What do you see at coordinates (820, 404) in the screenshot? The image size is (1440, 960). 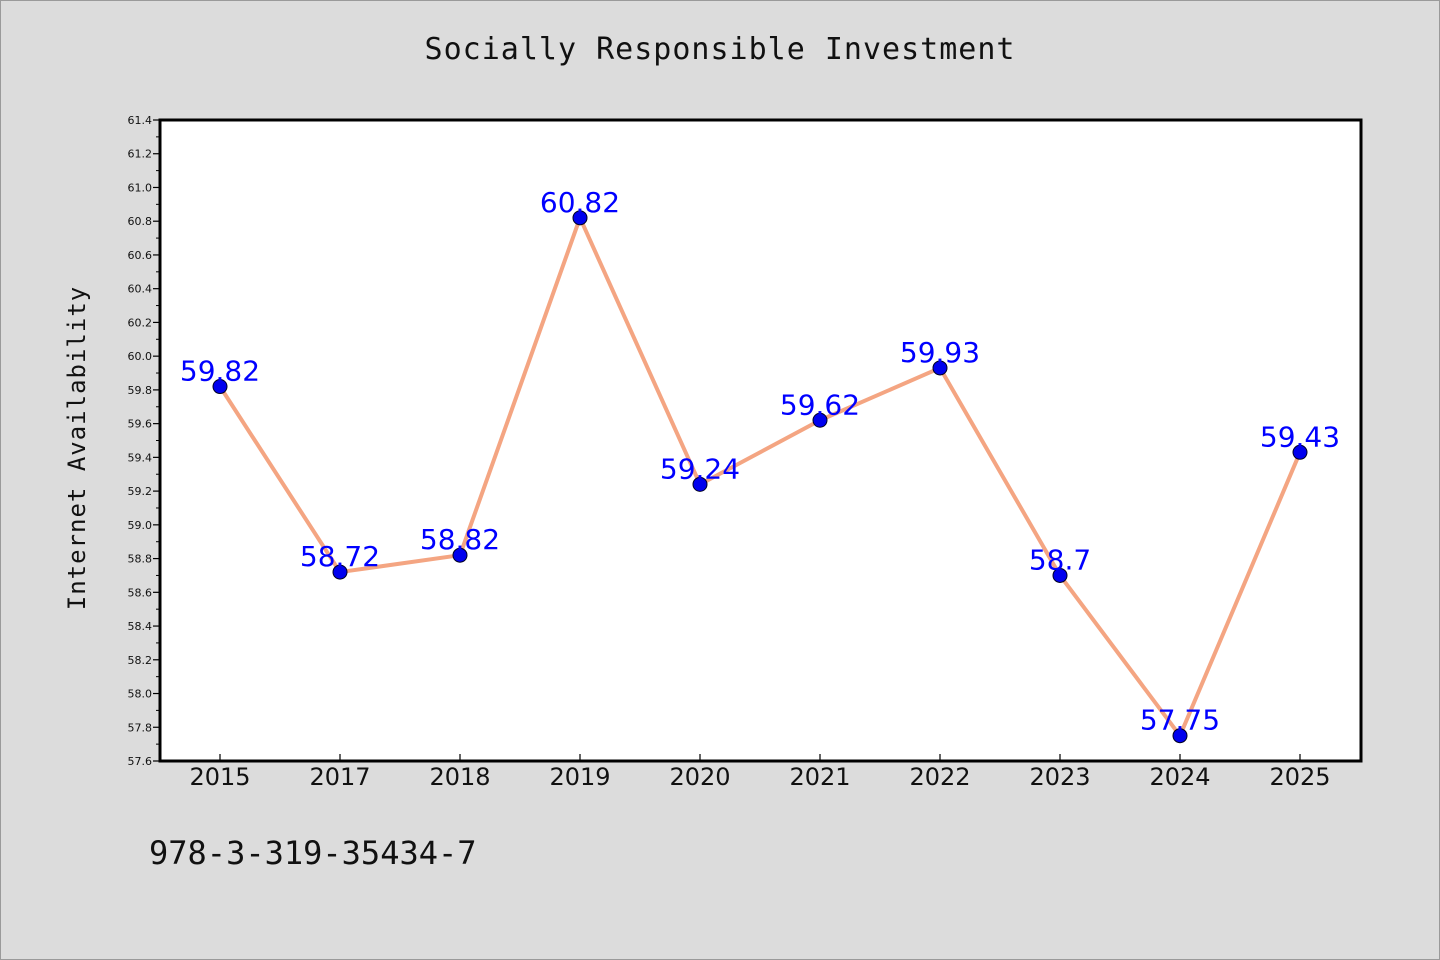 I see `data-label: 59.62` at bounding box center [820, 404].